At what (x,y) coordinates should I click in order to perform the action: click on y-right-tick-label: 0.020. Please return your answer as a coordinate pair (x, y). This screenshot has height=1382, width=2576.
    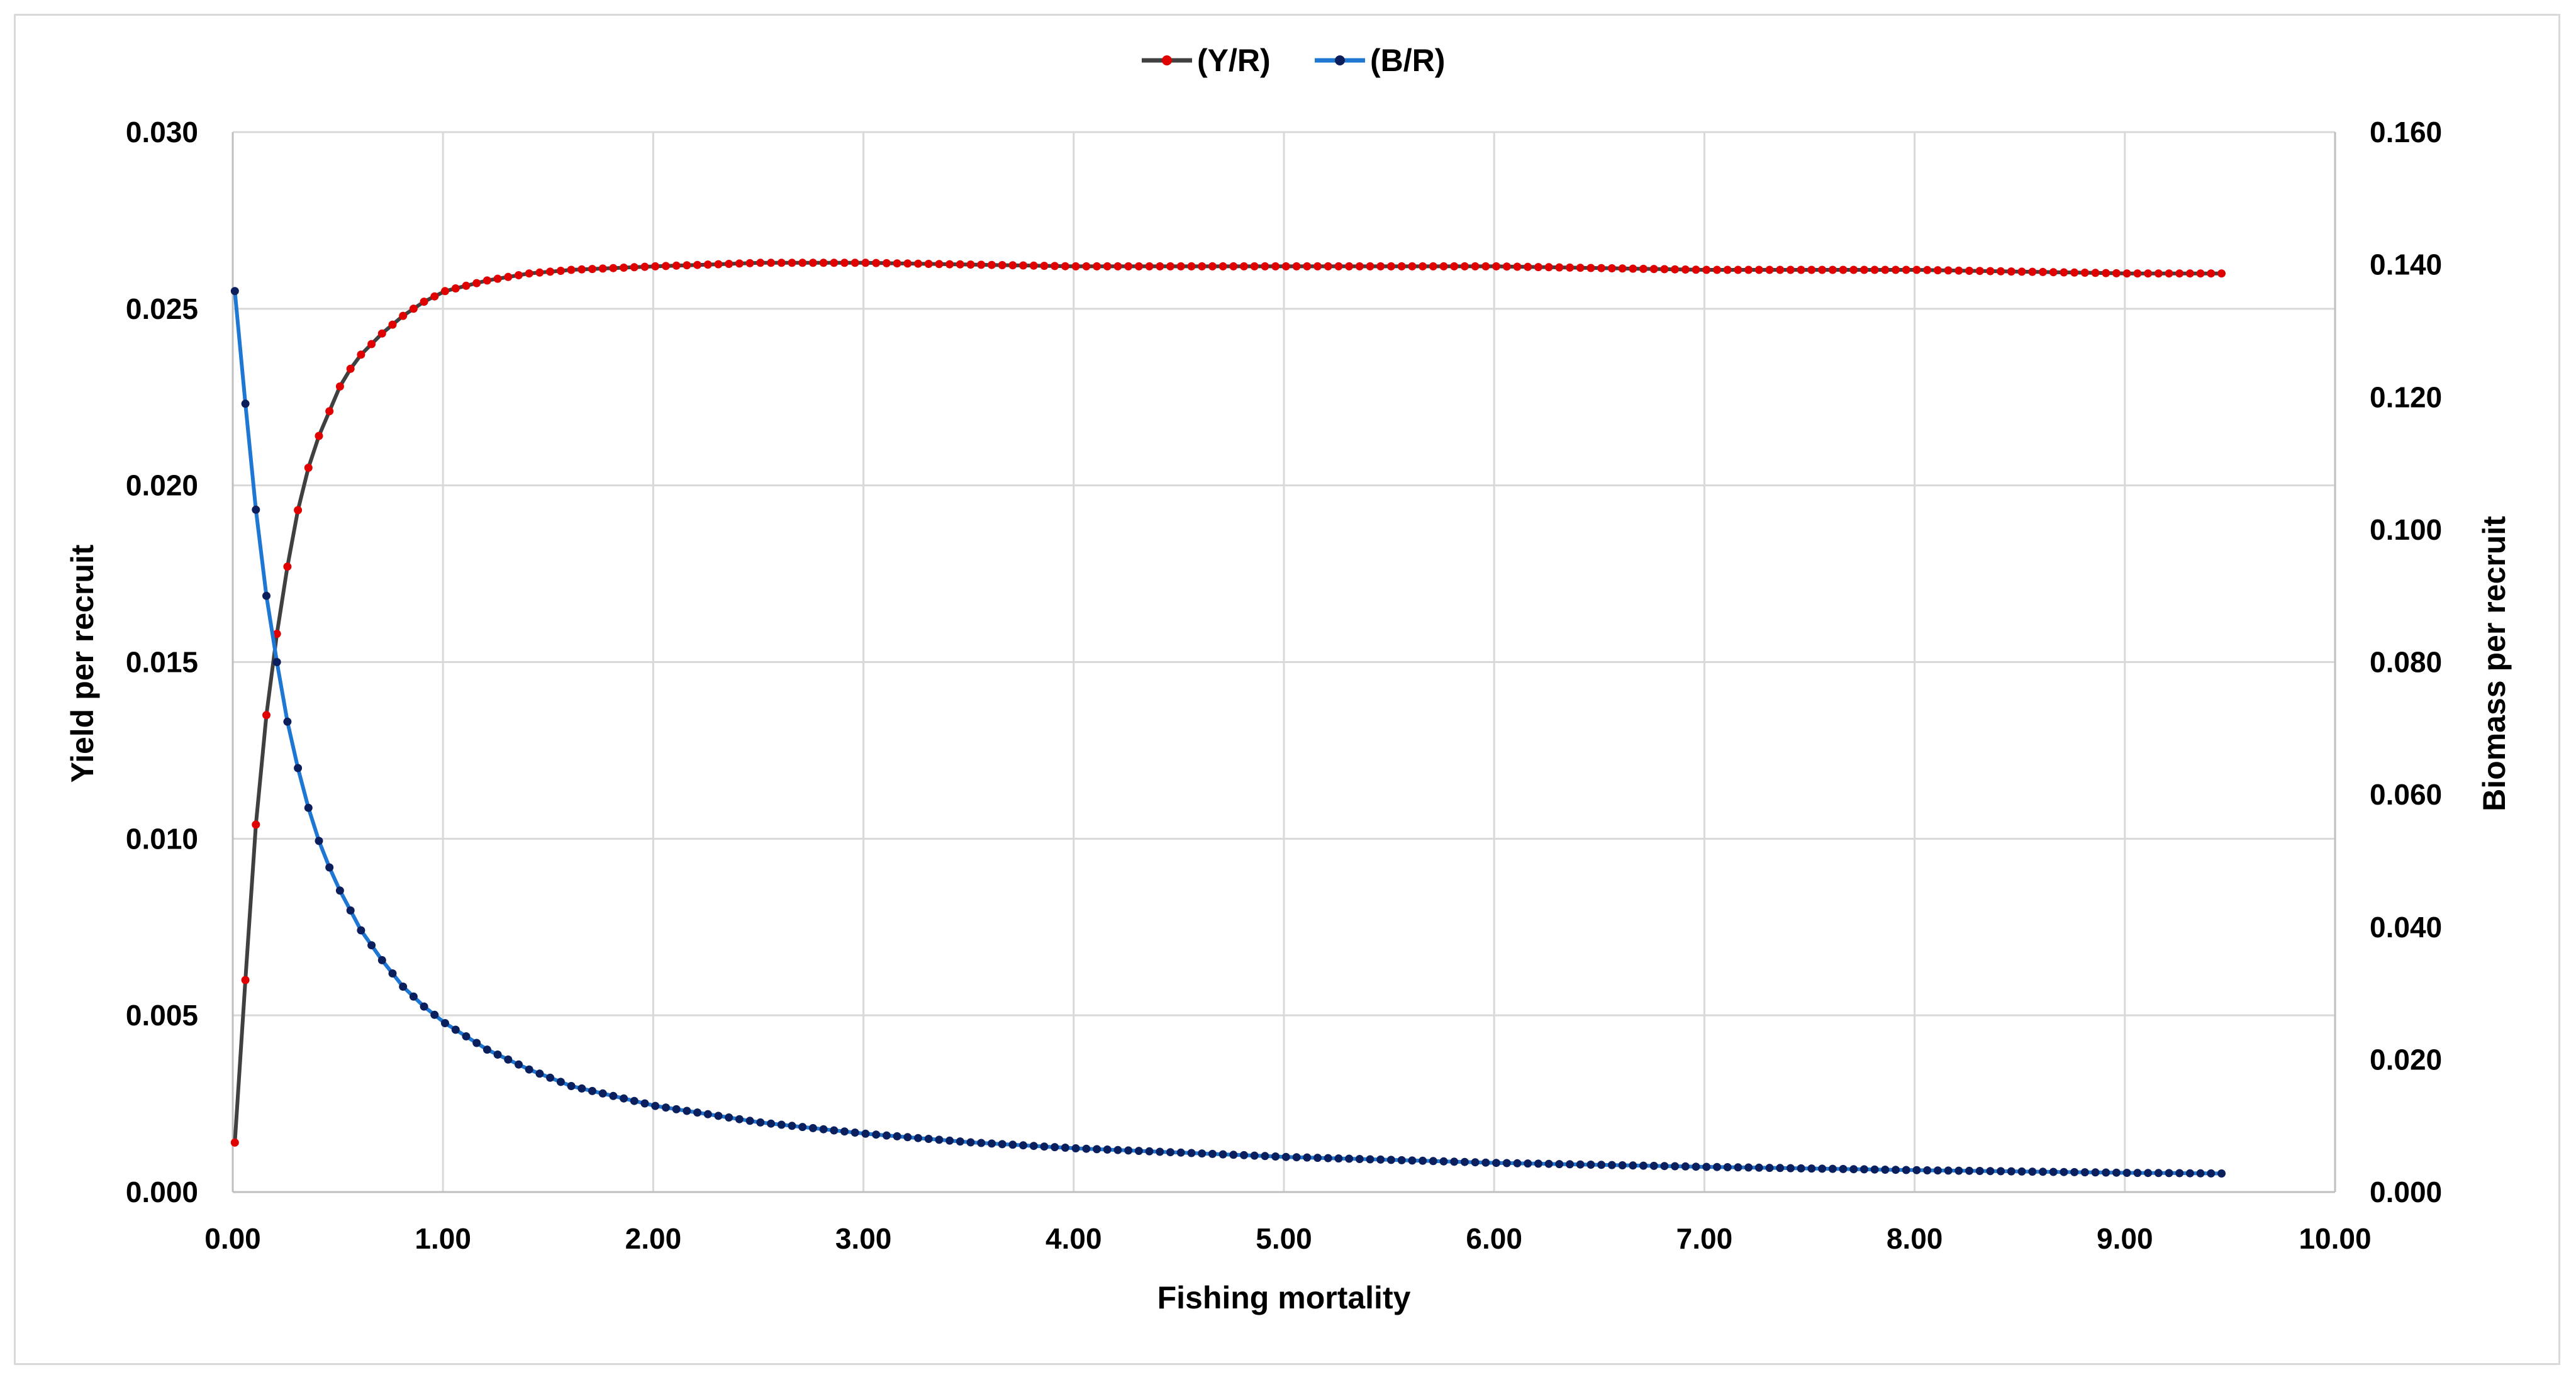
    Looking at the image, I should click on (2406, 1059).